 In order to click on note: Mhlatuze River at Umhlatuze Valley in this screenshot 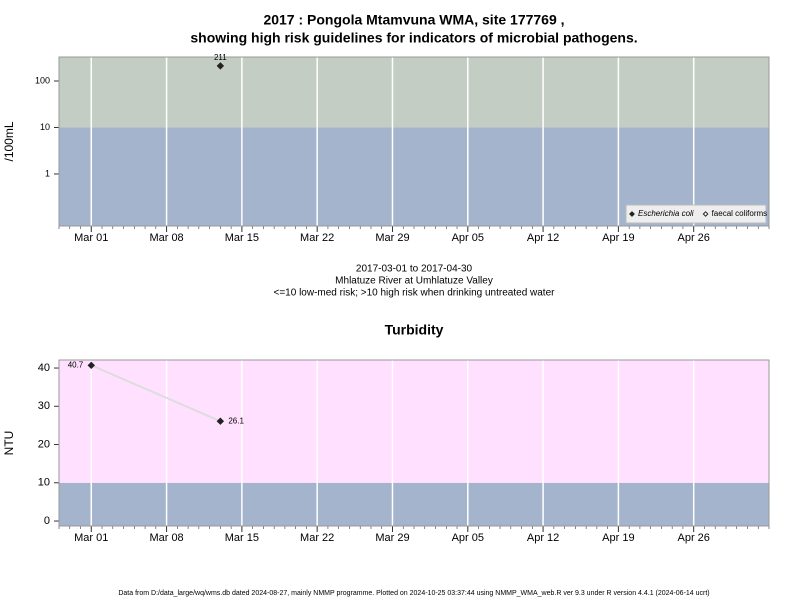, I will do `click(414, 281)`.